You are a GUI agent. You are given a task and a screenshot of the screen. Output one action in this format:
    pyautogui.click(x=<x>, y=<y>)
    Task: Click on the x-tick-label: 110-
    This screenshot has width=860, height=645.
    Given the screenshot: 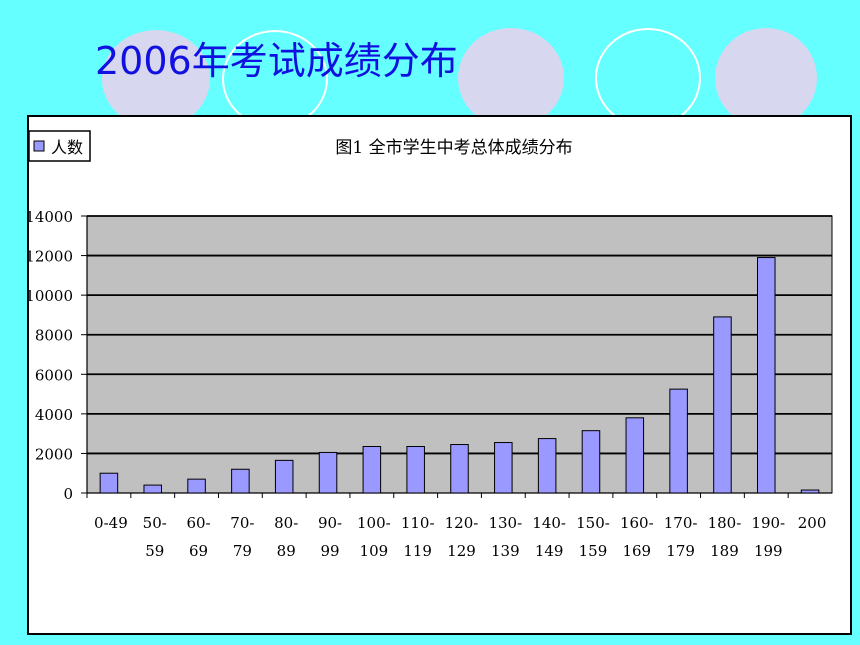 What is the action you would take?
    pyautogui.click(x=418, y=523)
    